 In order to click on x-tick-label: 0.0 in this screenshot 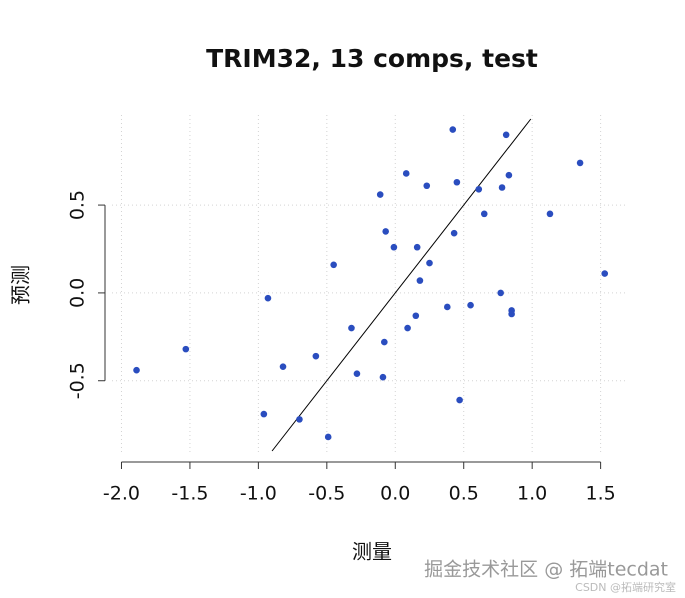, I will do `click(395, 494)`.